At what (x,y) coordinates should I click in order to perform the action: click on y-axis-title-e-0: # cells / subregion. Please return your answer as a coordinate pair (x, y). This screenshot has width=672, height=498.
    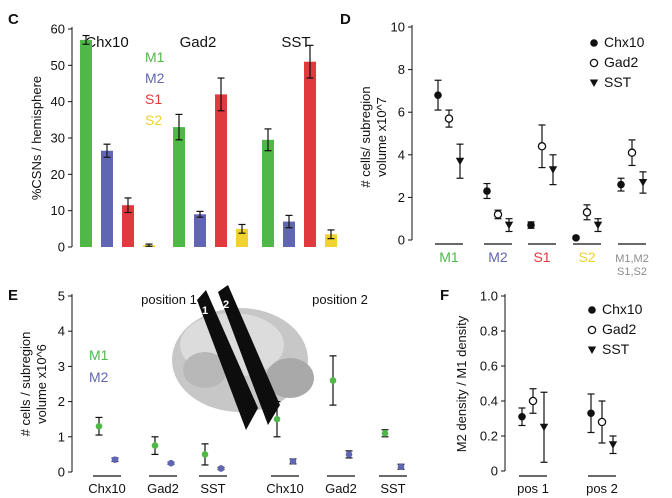
    Looking at the image, I should click on (25, 384).